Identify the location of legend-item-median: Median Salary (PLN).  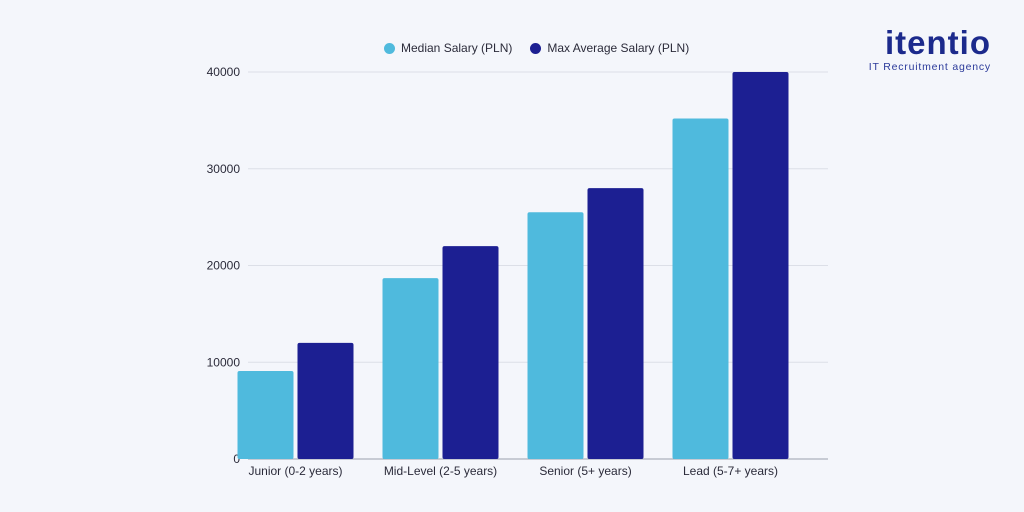
(448, 48).